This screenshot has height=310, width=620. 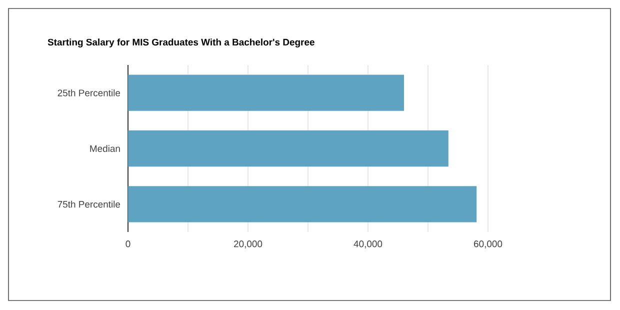 I want to click on x-tick-label: 60,000, so click(x=488, y=244).